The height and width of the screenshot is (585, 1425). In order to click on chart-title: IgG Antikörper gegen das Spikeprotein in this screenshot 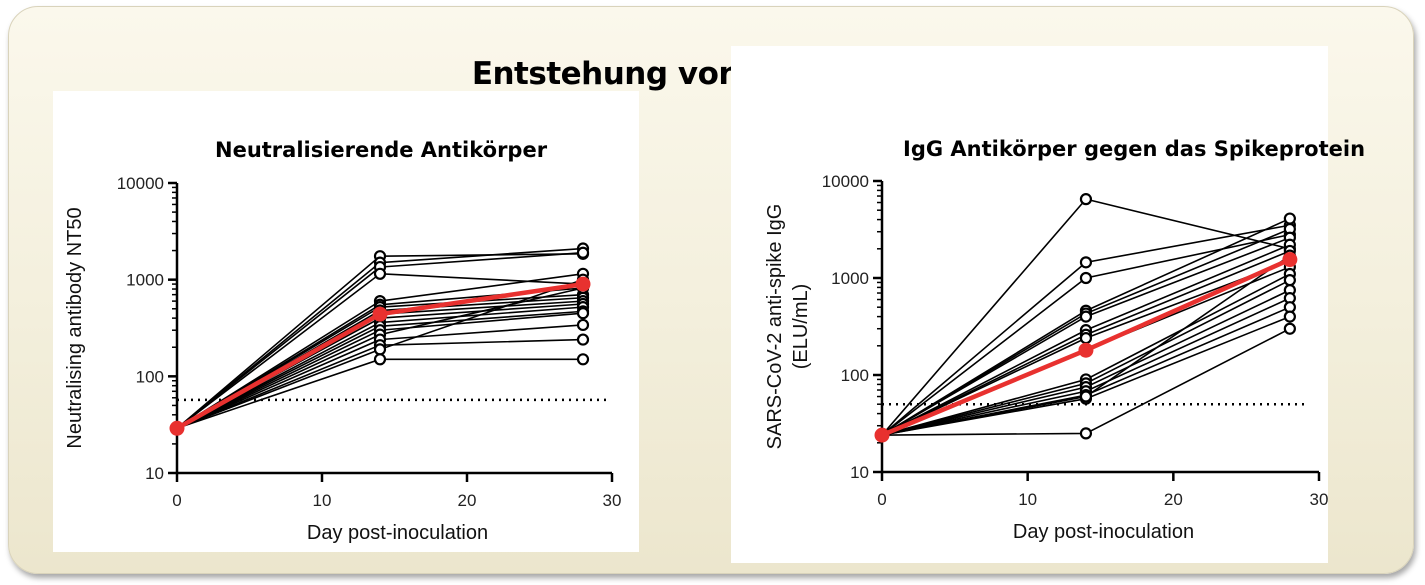, I will do `click(1134, 149)`.